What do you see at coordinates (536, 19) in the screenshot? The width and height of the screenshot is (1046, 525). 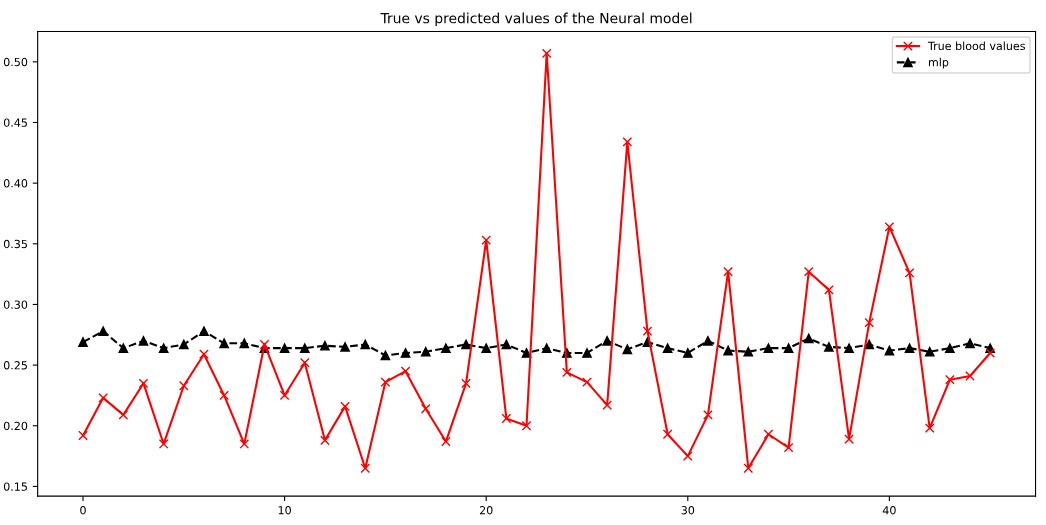 I see `chart-title: True vs predicted values of the Neural model` at bounding box center [536, 19].